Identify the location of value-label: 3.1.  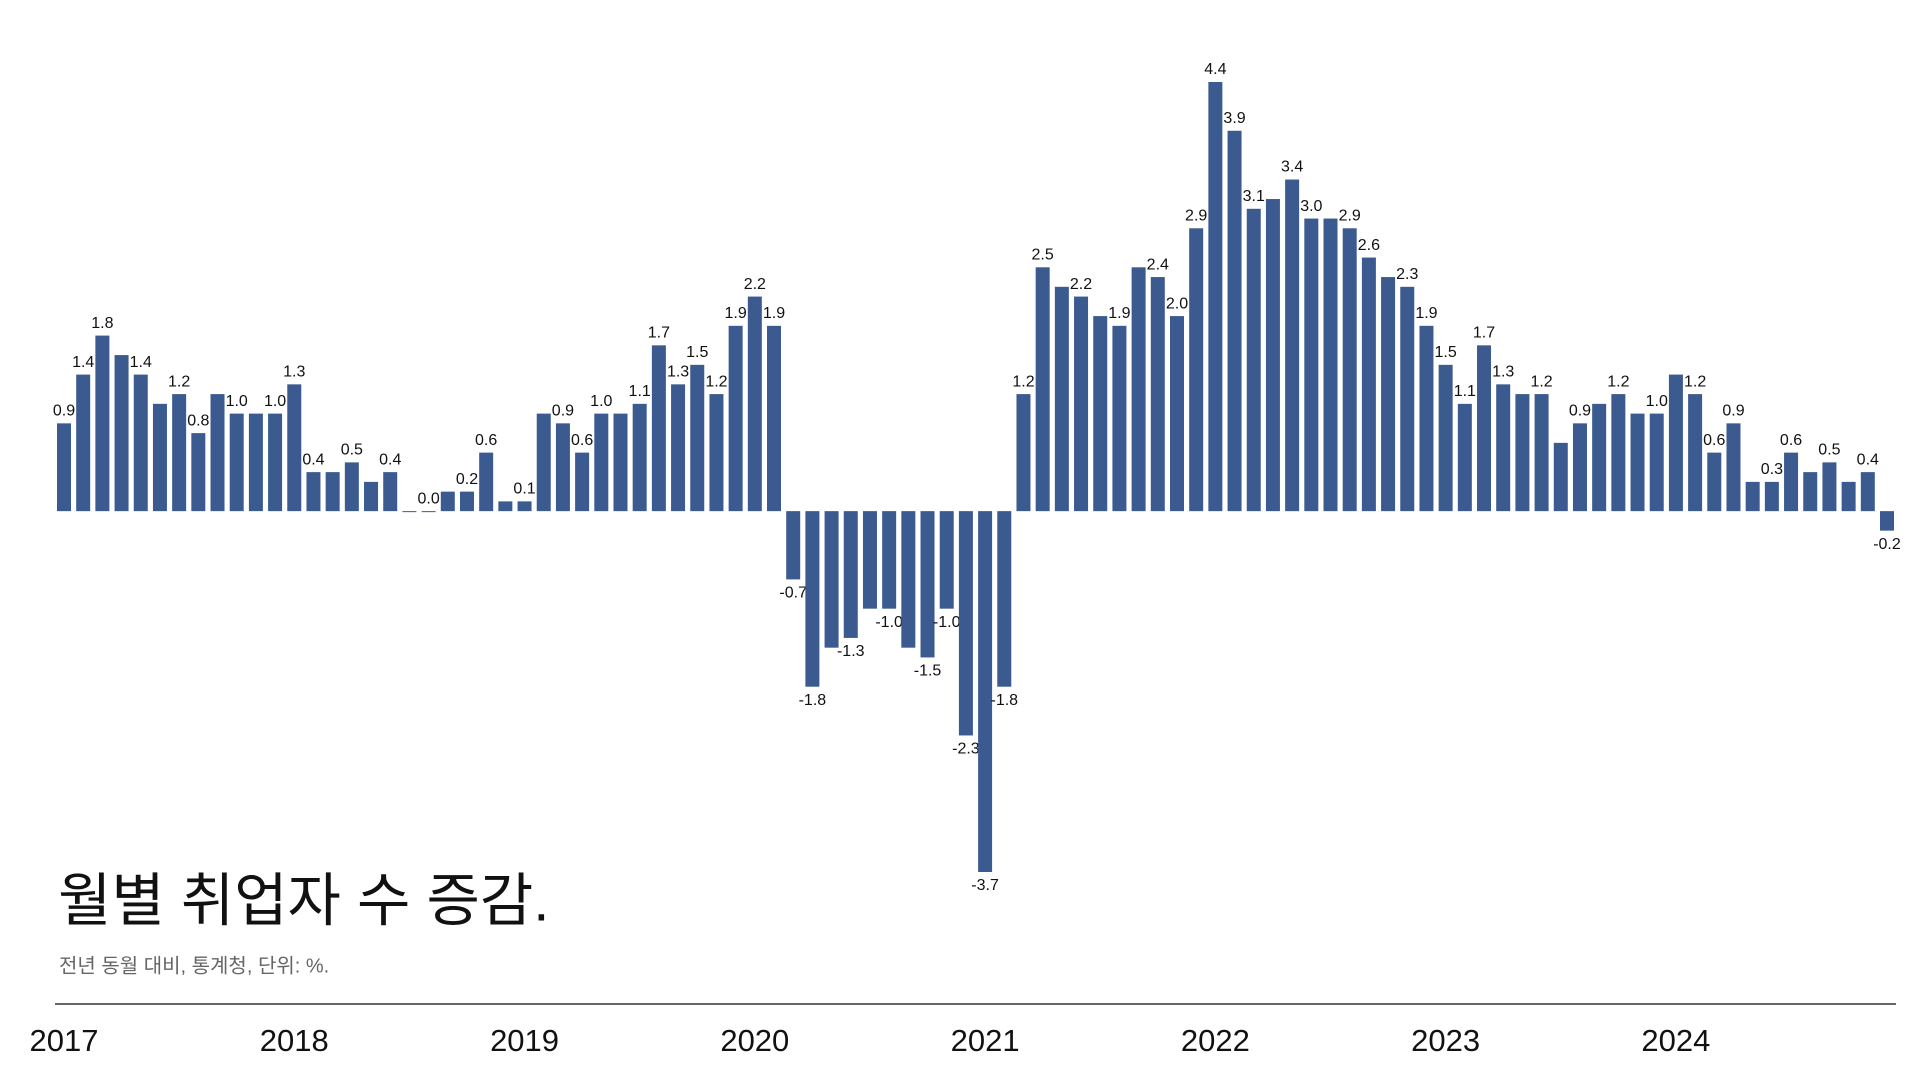
(1254, 196).